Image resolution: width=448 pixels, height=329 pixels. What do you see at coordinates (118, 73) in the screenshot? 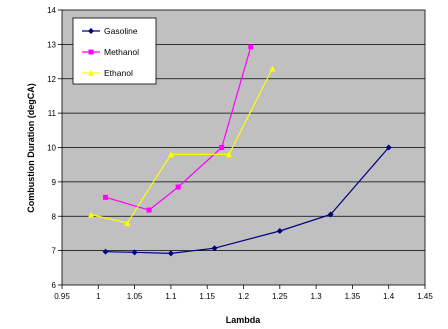
I see `legend-label-ethanol: Ethanol` at bounding box center [118, 73].